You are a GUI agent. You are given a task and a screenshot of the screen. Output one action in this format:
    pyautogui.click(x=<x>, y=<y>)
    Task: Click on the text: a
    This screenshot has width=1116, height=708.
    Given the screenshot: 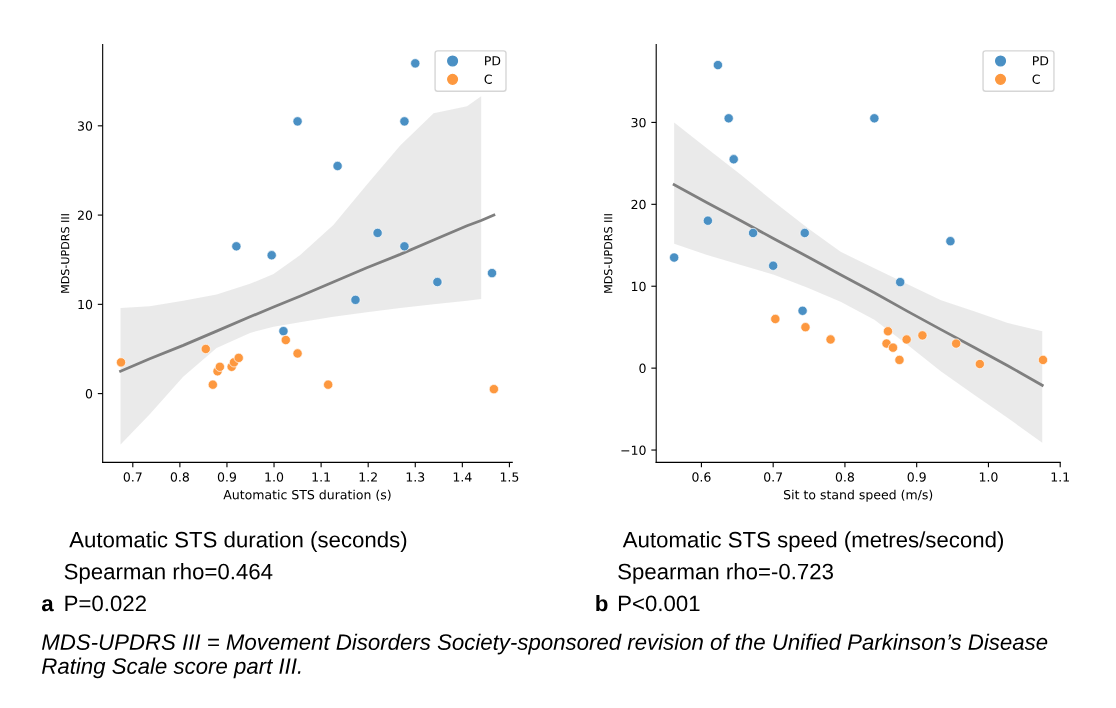 What is the action you would take?
    pyautogui.click(x=47, y=605)
    